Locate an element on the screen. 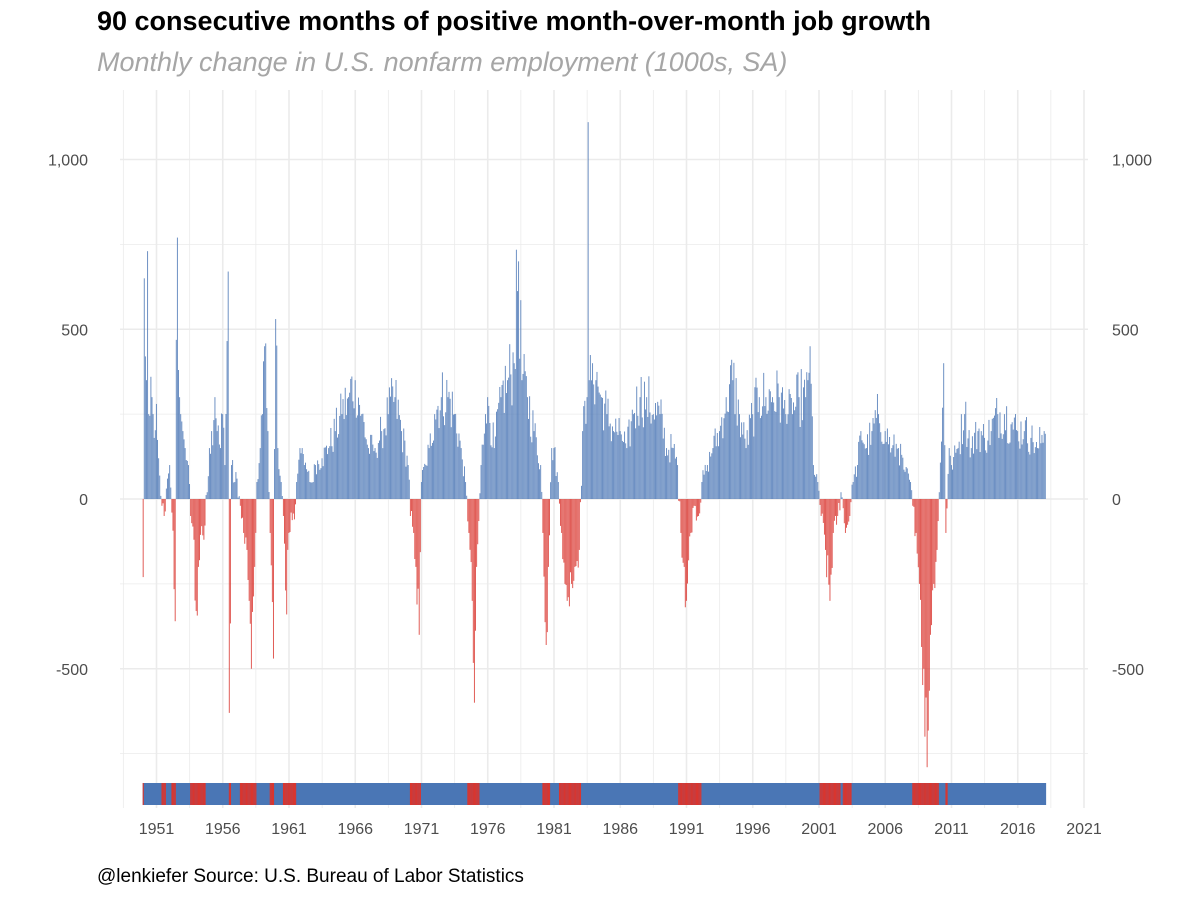 The image size is (1200, 900). x-tick-label: 2021 is located at coordinates (1084, 829).